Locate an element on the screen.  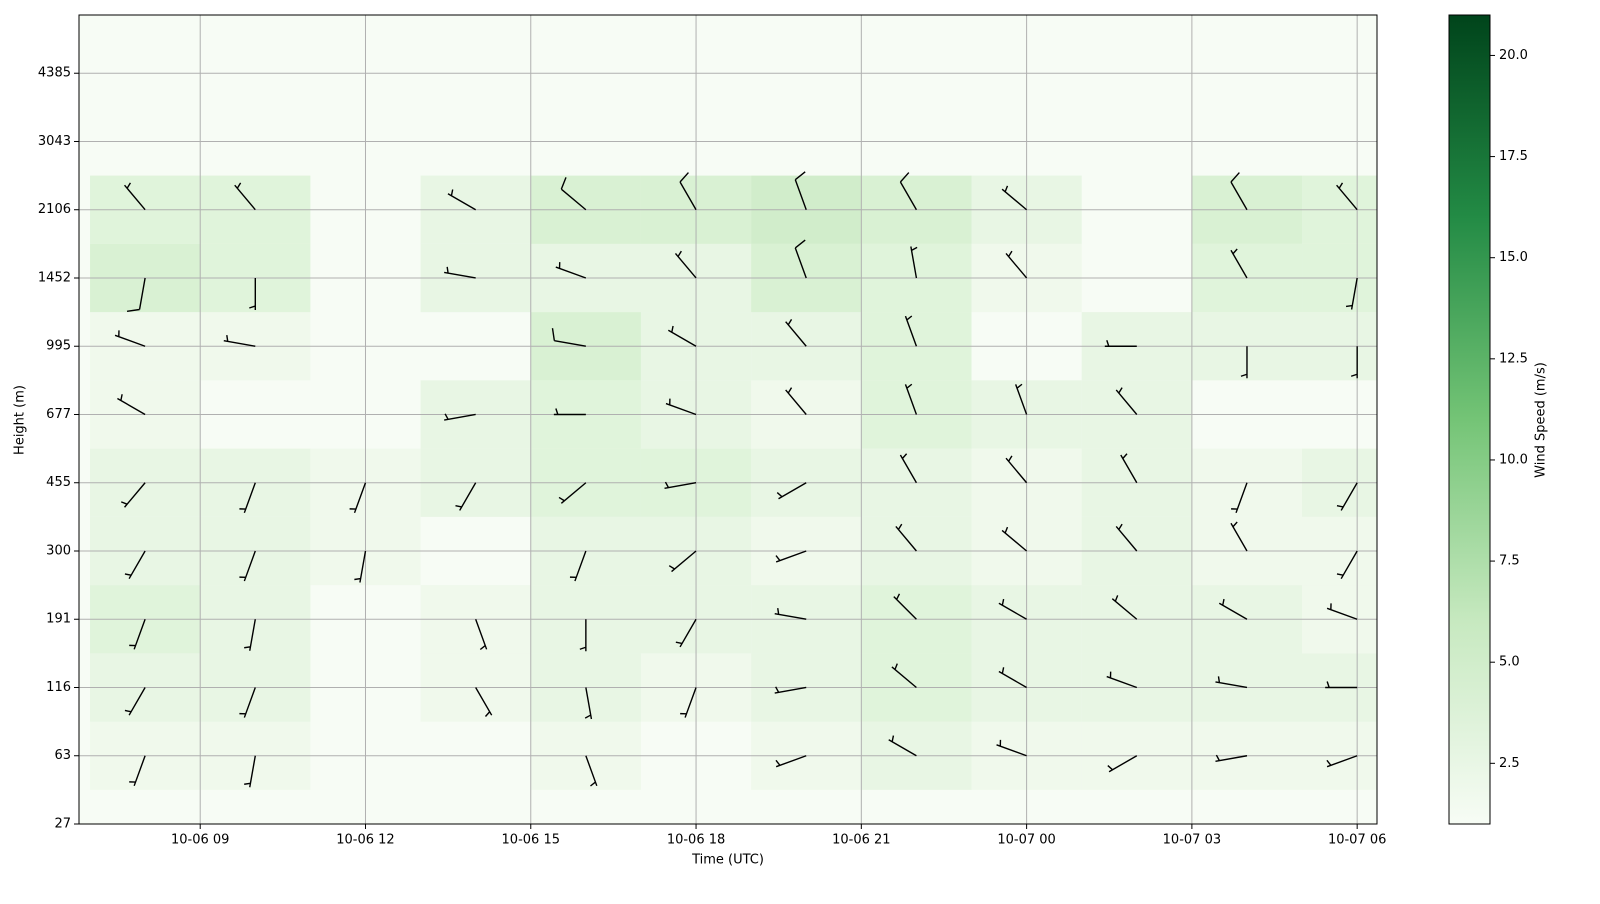
x-tick-label: 10-07 06 is located at coordinates (1357, 840).